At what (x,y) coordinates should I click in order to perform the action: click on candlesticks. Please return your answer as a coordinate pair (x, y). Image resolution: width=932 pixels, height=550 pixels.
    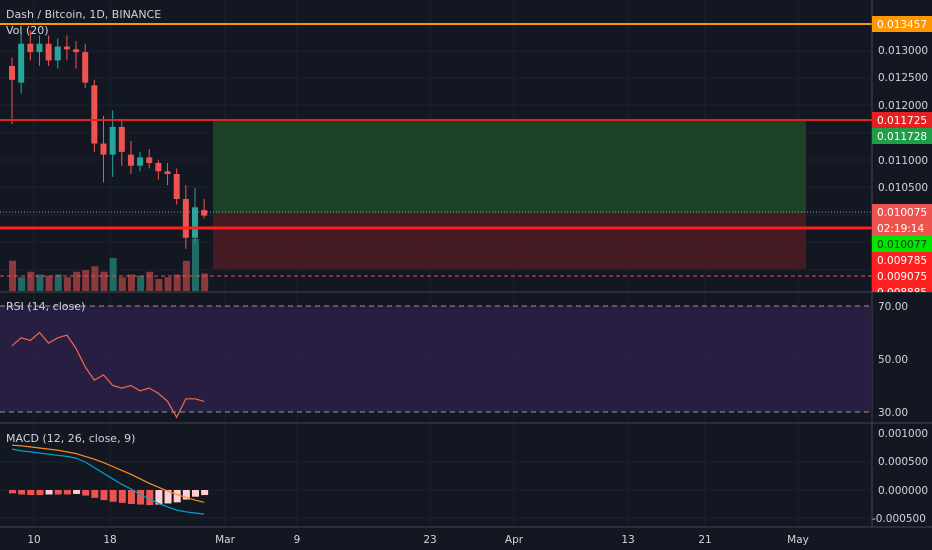
    Looking at the image, I should click on (108, 139).